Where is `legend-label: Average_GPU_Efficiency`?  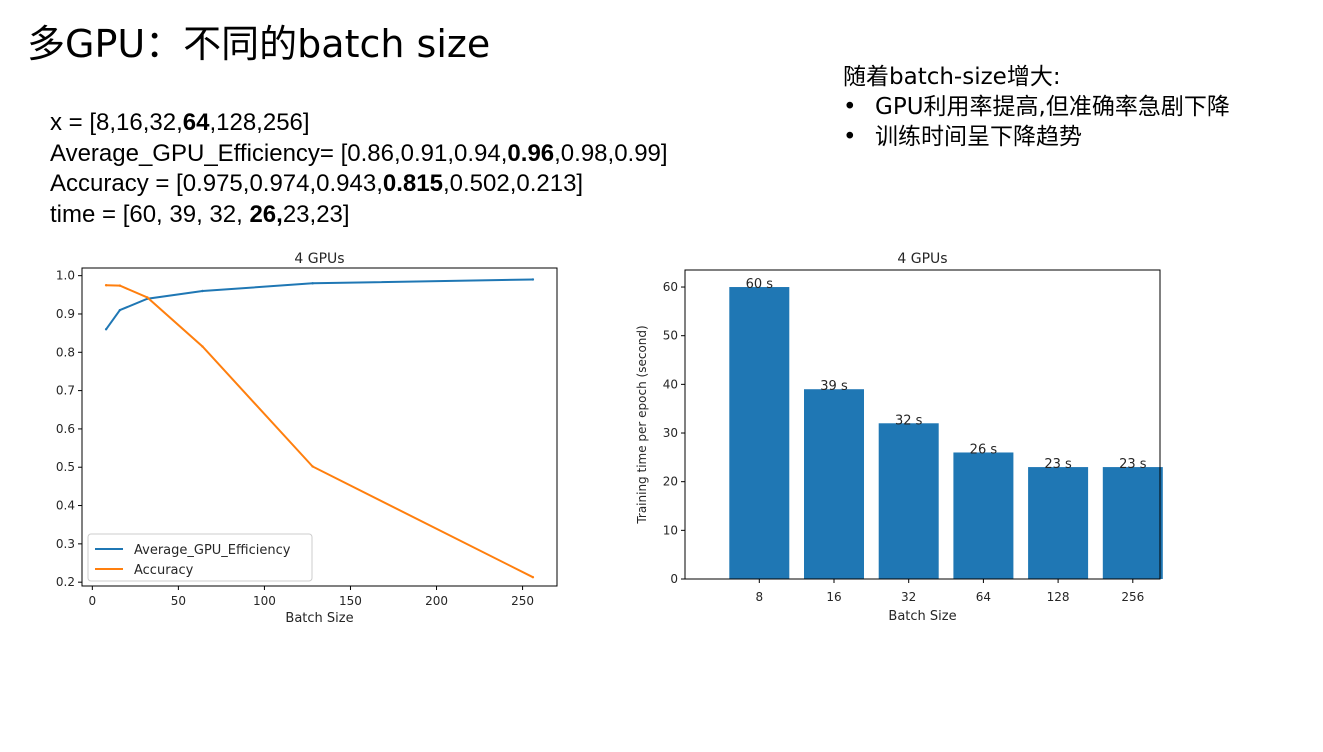
legend-label: Average_GPU_Efficiency is located at coordinates (212, 550).